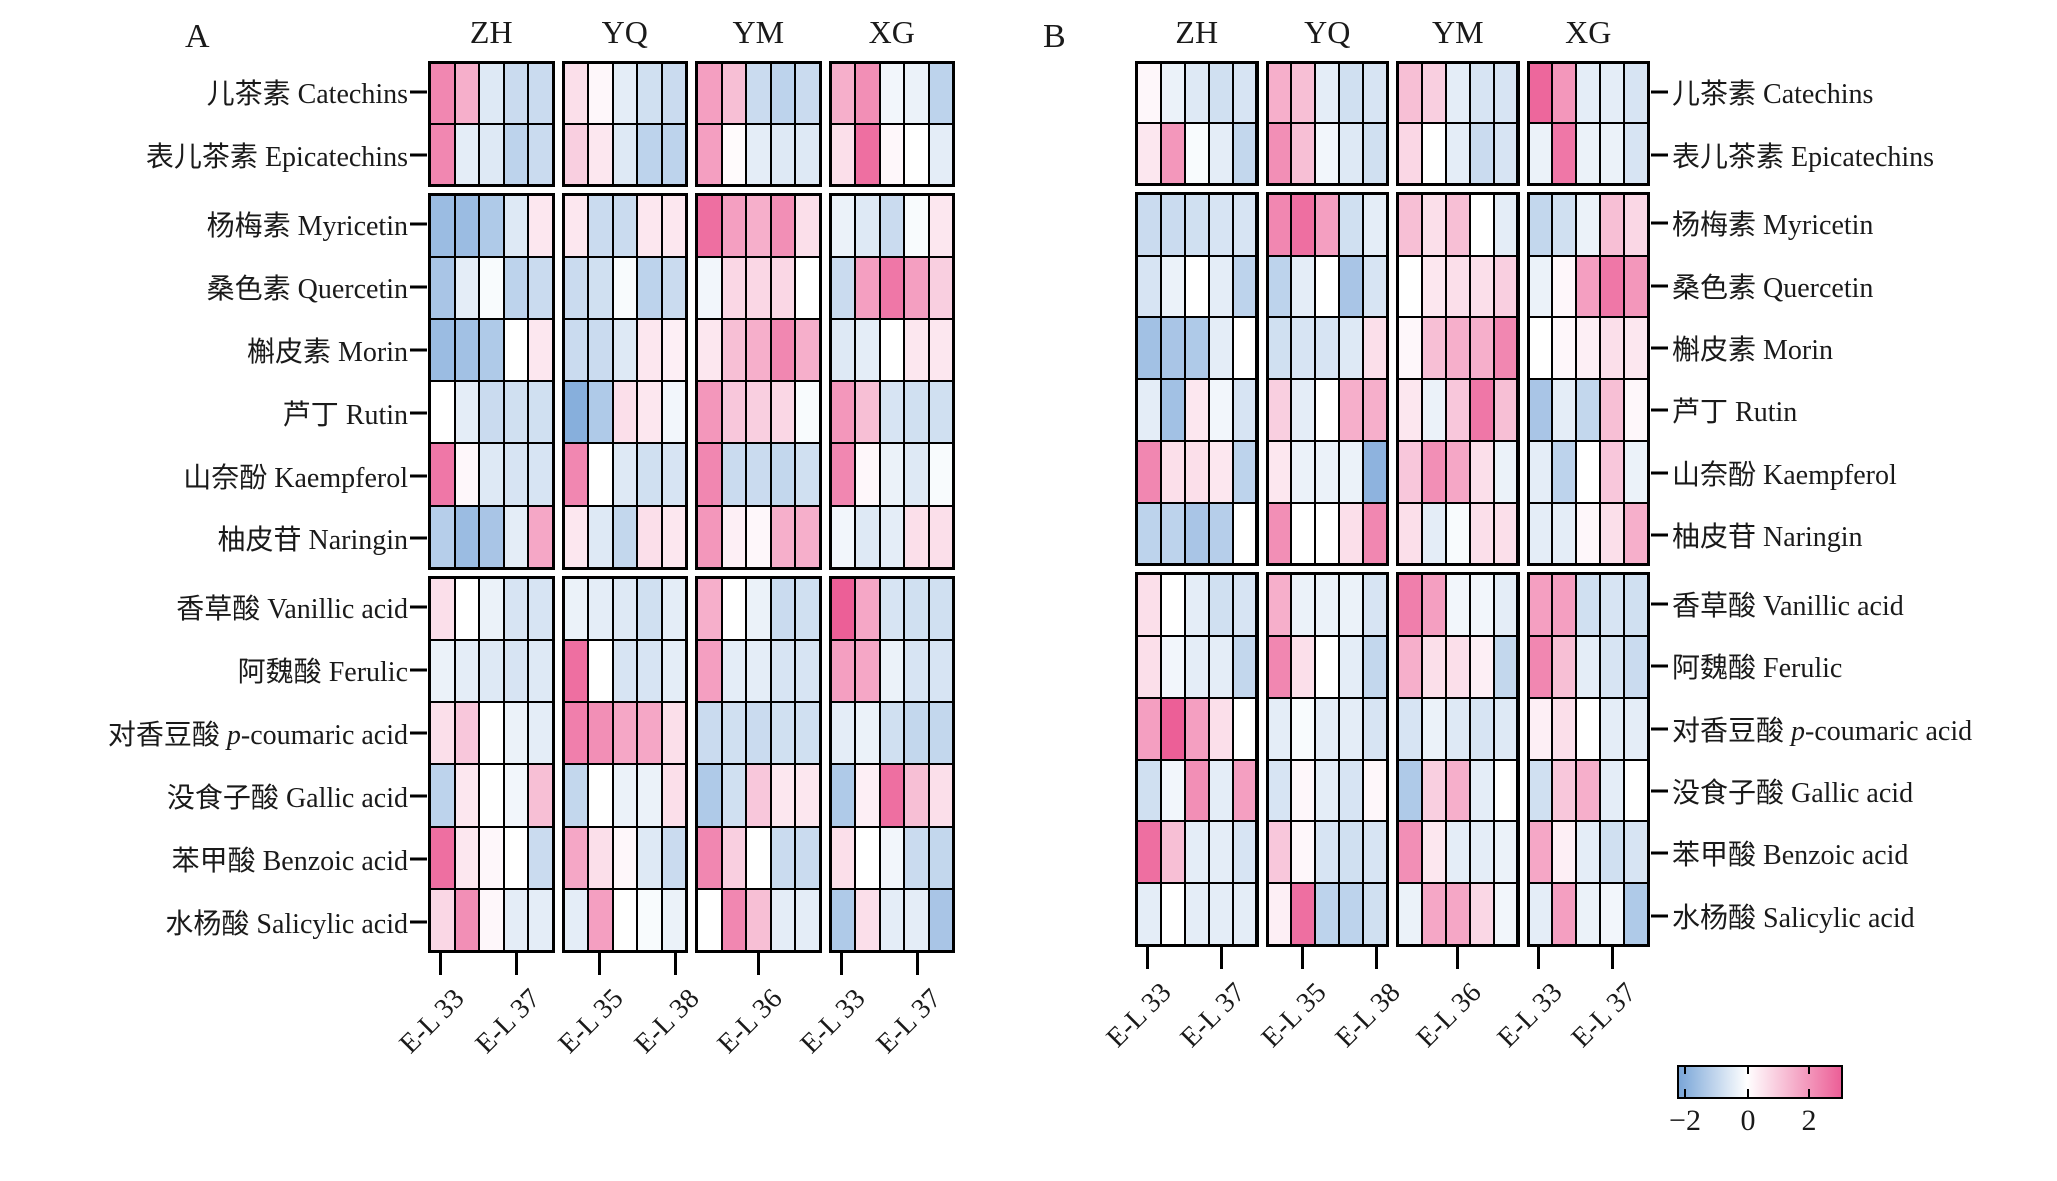 The image size is (2057, 1181). I want to click on x-axis-label: E-L 36, so click(750, 1021).